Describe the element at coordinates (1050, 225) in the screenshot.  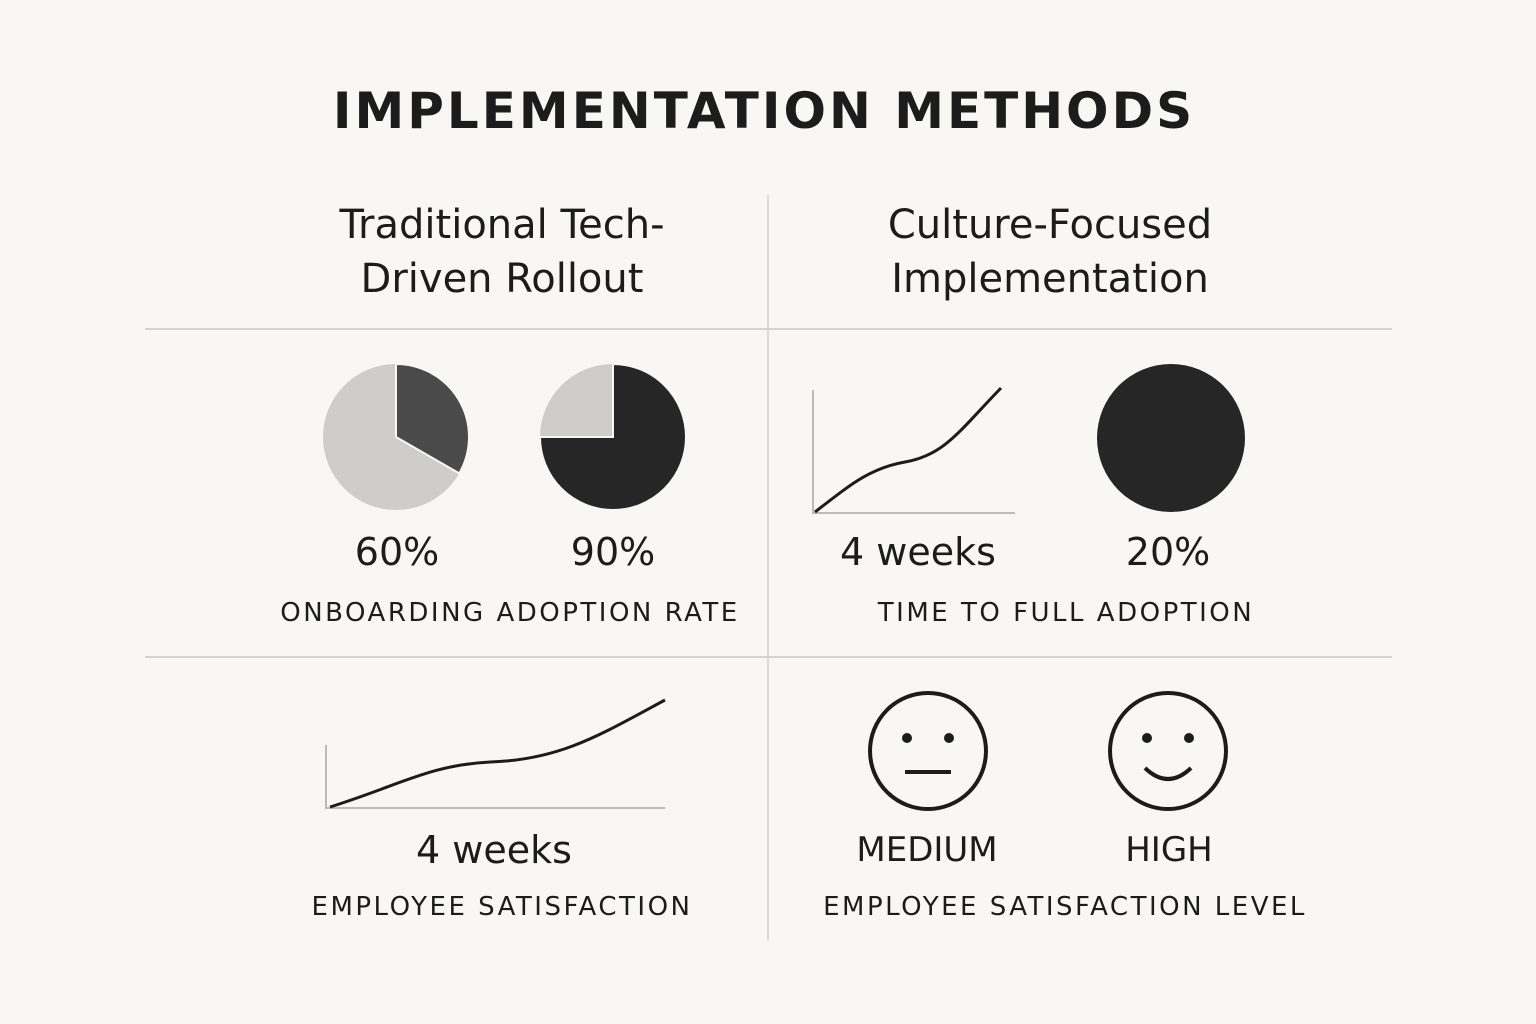
I see `heading-line: Culture-Focused` at that location.